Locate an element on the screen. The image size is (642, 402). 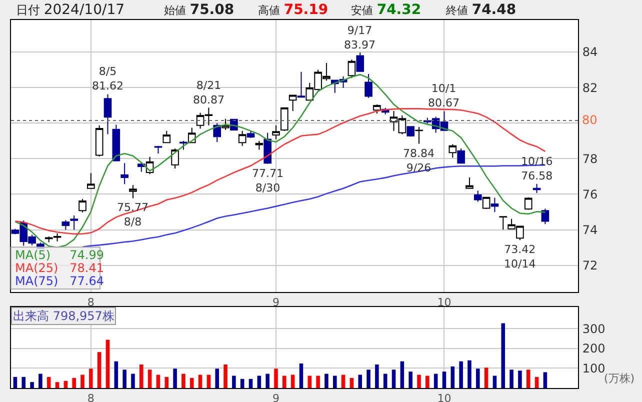
y-tick-label: 72 is located at coordinates (590, 265).